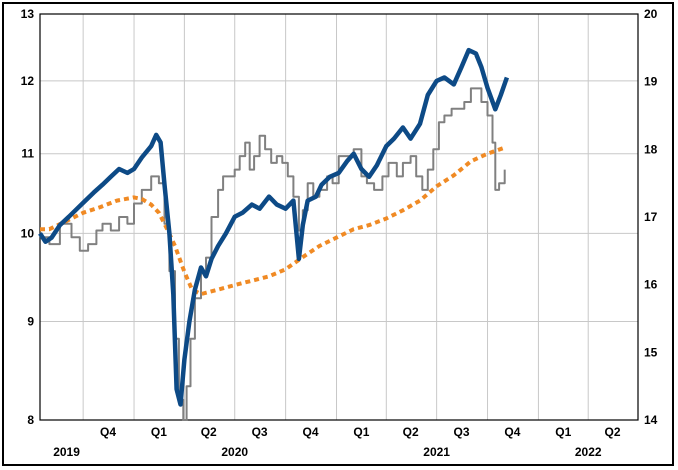 The image size is (678, 470). I want to click on right-axis-tick-label: 14, so click(651, 420).